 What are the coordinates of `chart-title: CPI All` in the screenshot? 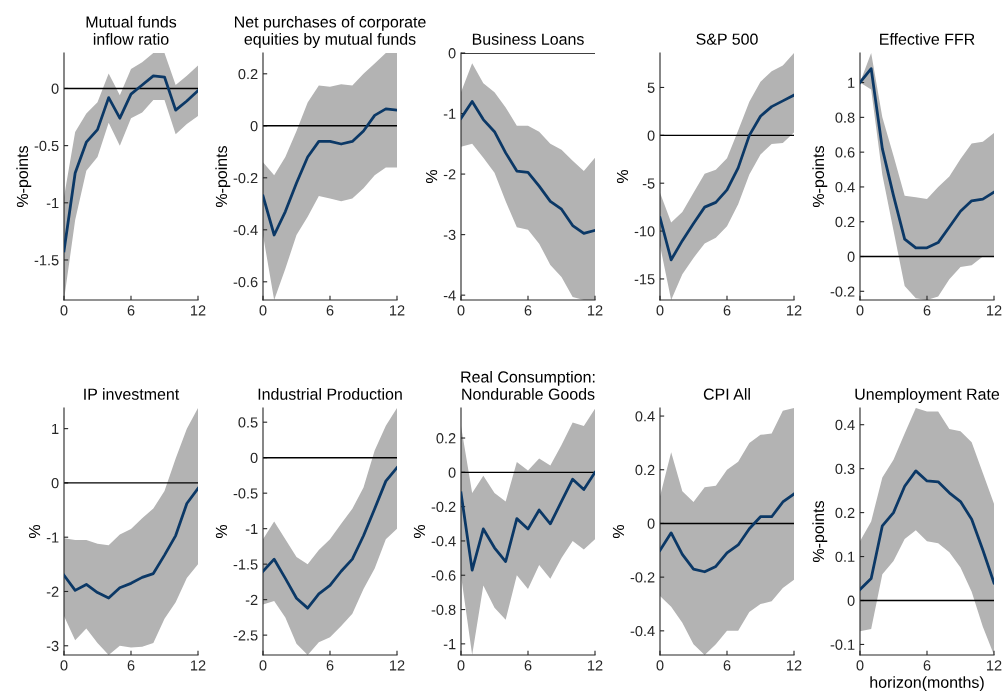 It's located at (726, 394).